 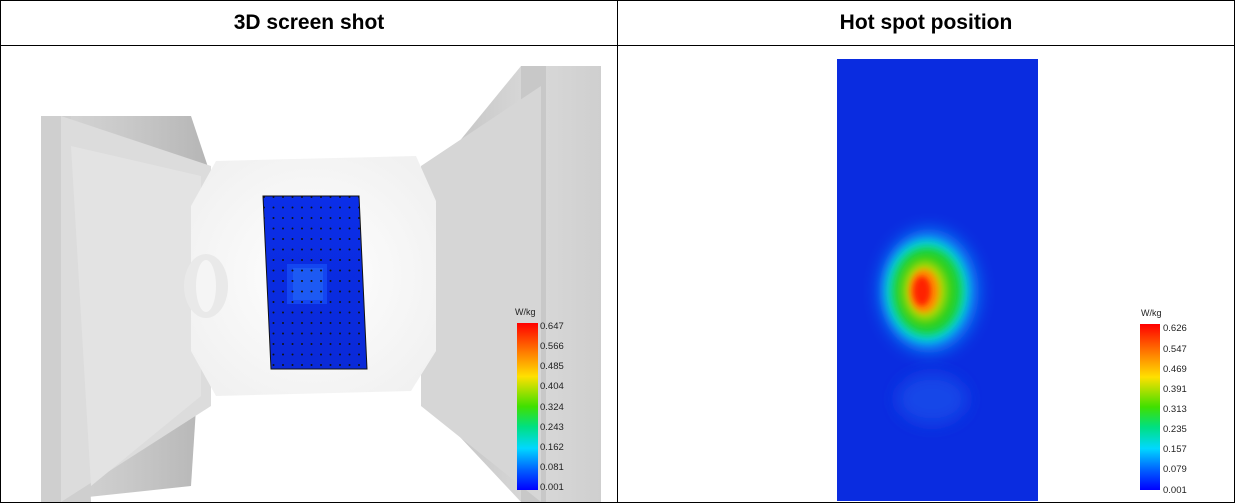 I want to click on legend-tick: 0.566, so click(x=552, y=346).